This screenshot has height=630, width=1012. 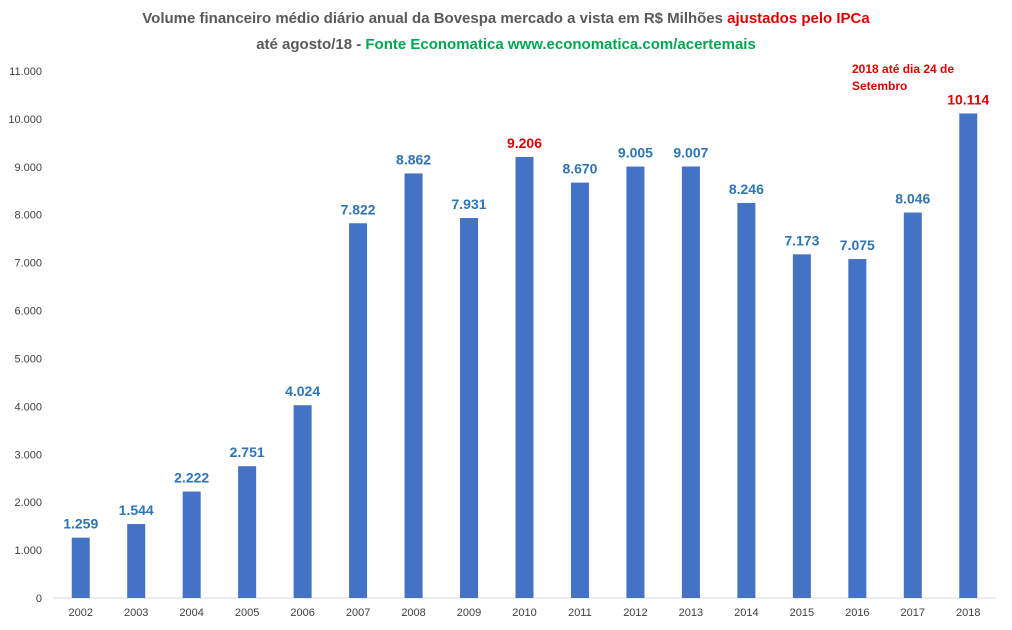 What do you see at coordinates (968, 99) in the screenshot?
I see `data-label: 10.114` at bounding box center [968, 99].